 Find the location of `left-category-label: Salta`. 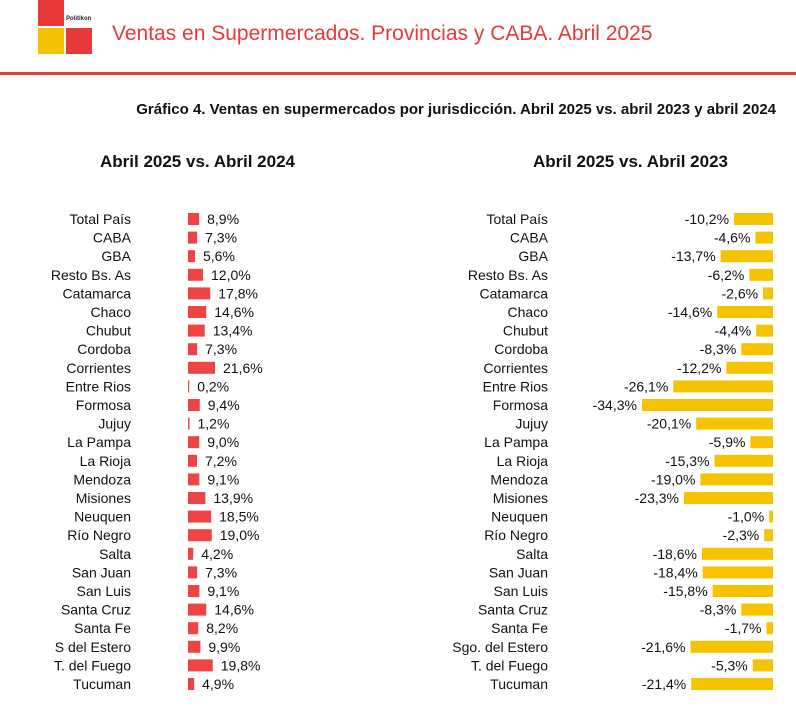

left-category-label: Salta is located at coordinates (115, 554).